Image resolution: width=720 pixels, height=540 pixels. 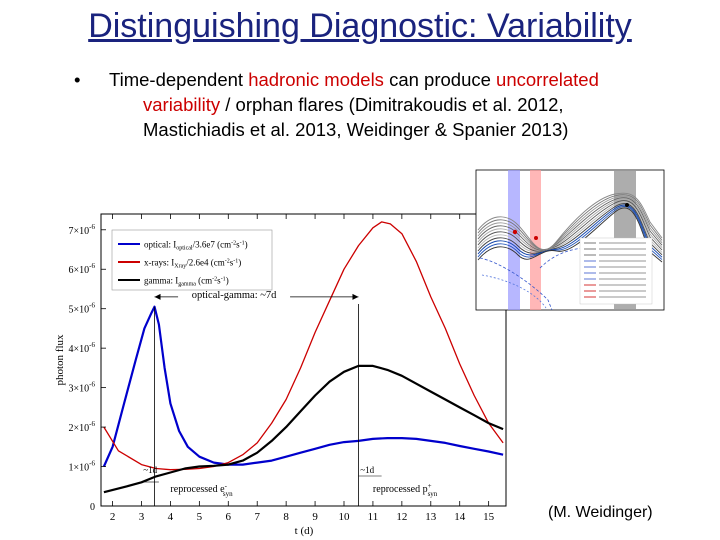 What do you see at coordinates (204, 281) in the screenshot?
I see `legend-rest: (cm` at bounding box center [204, 281].